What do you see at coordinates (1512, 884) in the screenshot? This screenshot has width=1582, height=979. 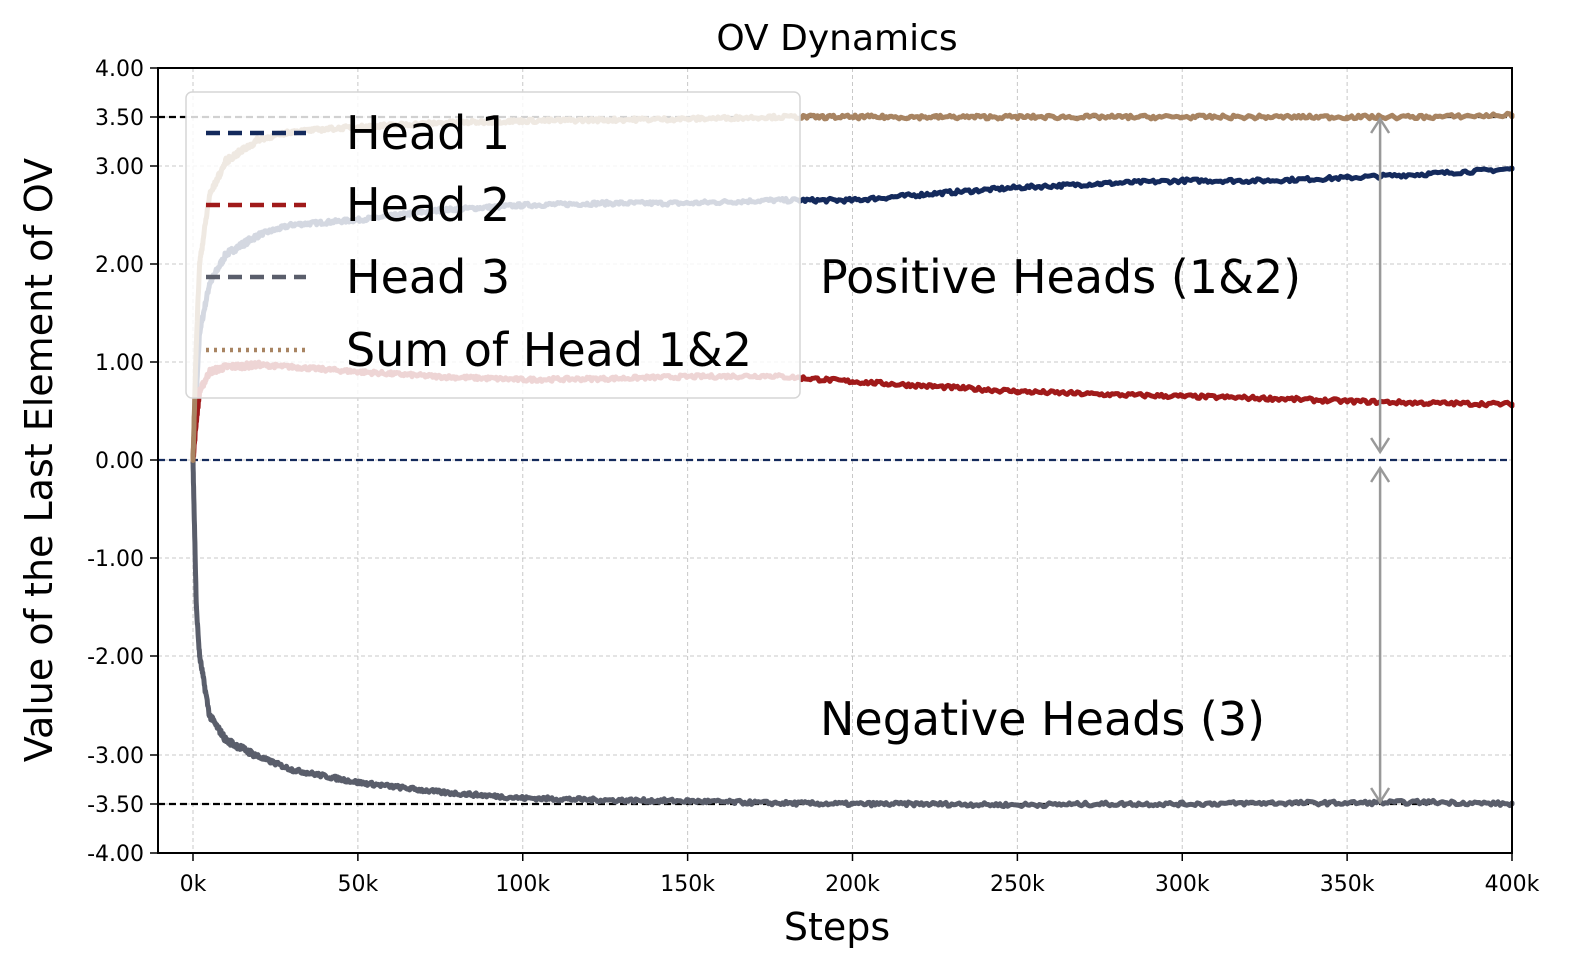 I see `x-tick-label: 400k` at bounding box center [1512, 884].